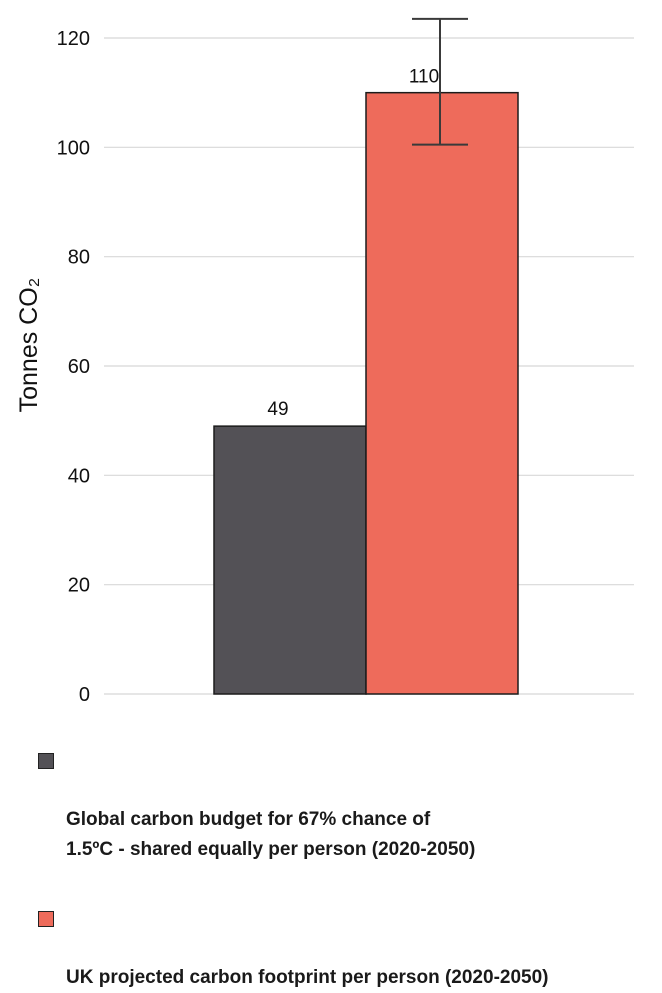 Image resolution: width=662 pixels, height=993 pixels. What do you see at coordinates (84, 695) in the screenshot?
I see `y-tick-label-0: 0` at bounding box center [84, 695].